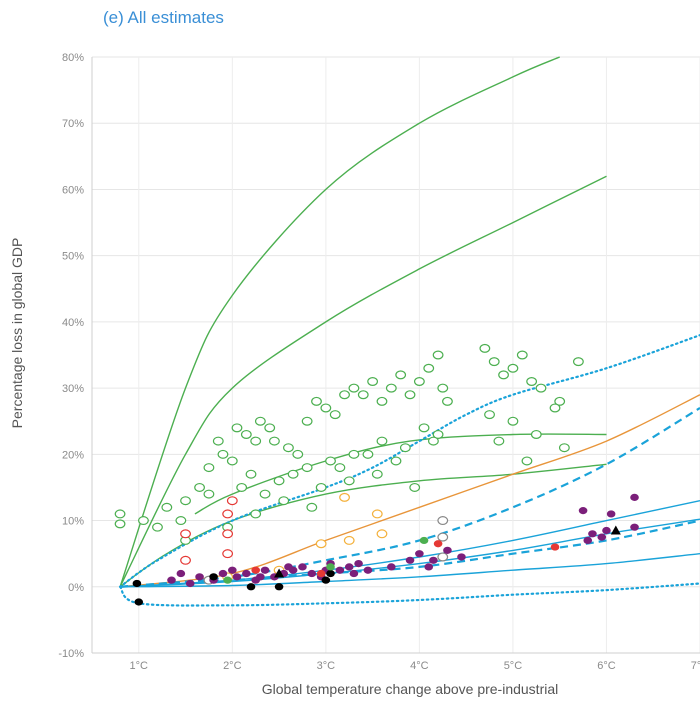 This screenshot has height=702, width=700. Describe the element at coordinates (139, 666) in the screenshot. I see `x-tick-label: 1°C` at that location.